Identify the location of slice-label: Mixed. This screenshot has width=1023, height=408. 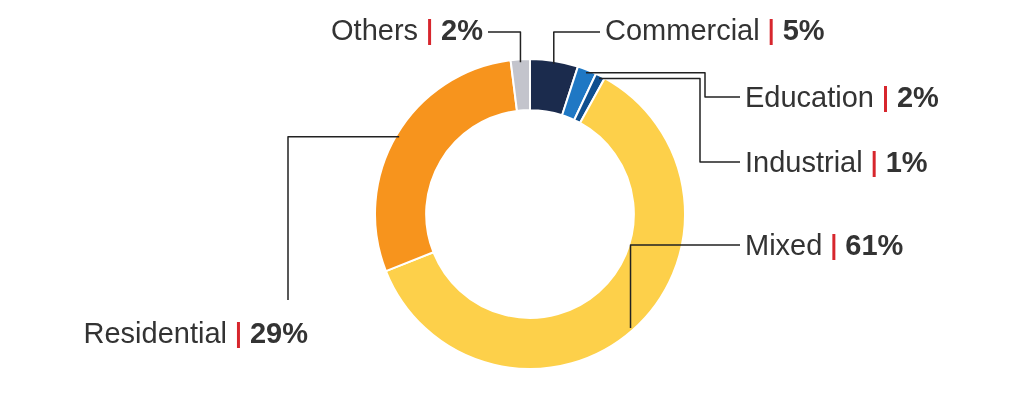
(784, 245).